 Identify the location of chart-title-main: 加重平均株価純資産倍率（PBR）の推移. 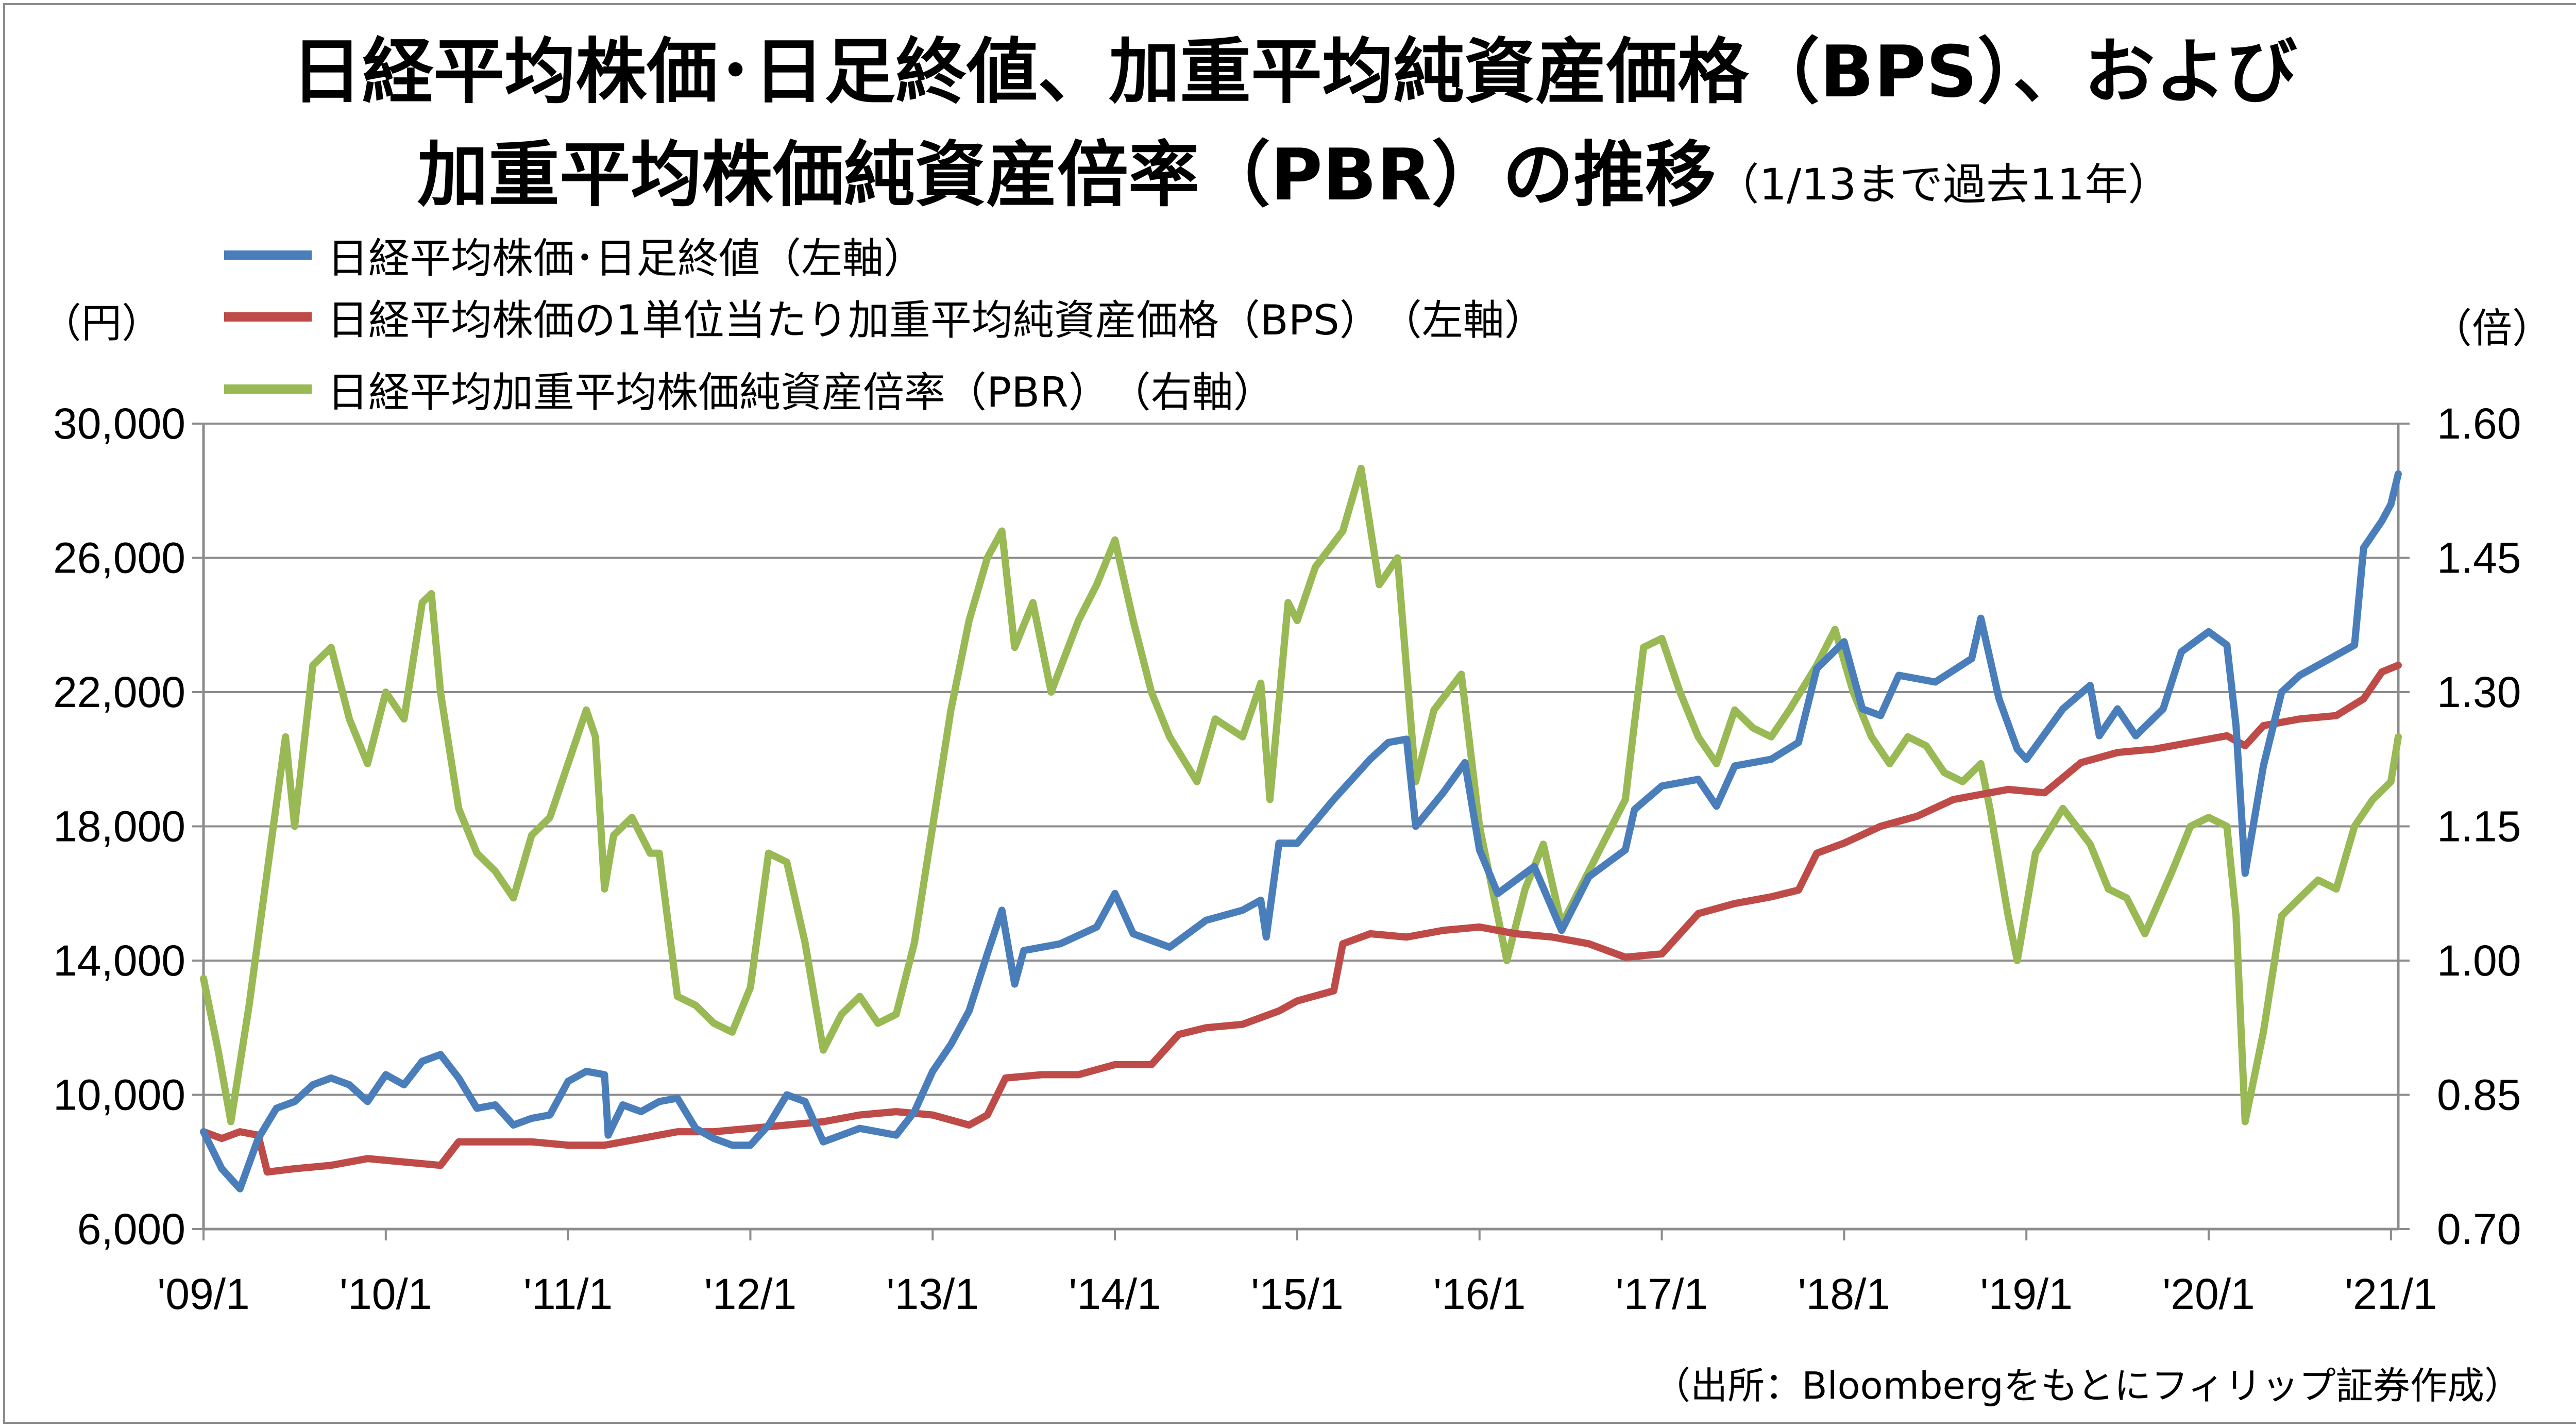
(1066, 174).